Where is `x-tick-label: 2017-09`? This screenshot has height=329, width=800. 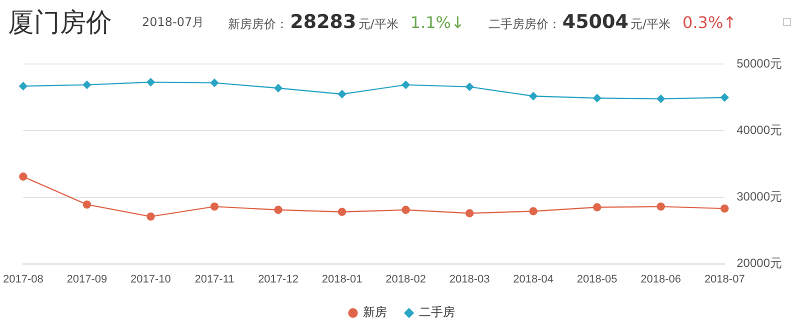
x-tick-label: 2017-09 is located at coordinates (87, 279).